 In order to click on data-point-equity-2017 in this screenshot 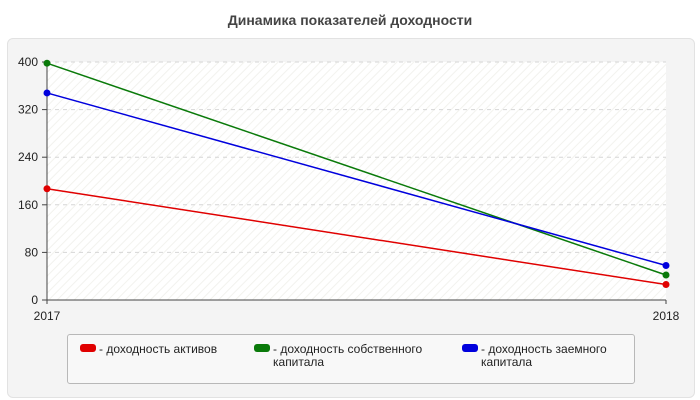, I will do `click(47, 63)`.